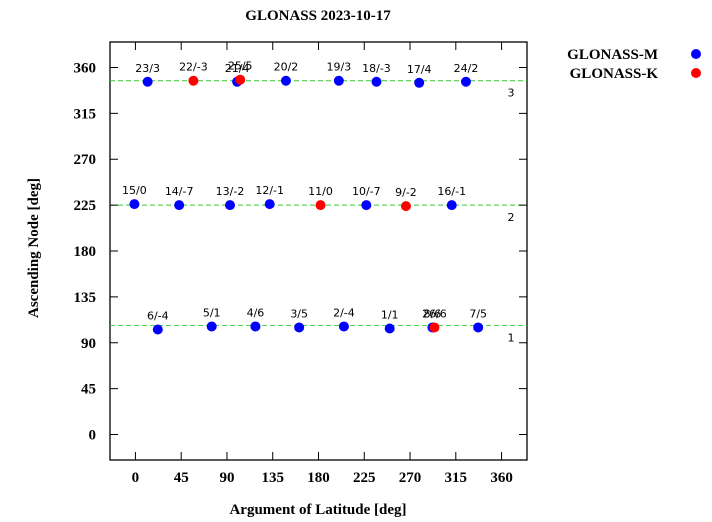 The image size is (712, 522). Describe the element at coordinates (318, 16) in the screenshot. I see `chart-title: GLONASS 2023-10-17` at that location.